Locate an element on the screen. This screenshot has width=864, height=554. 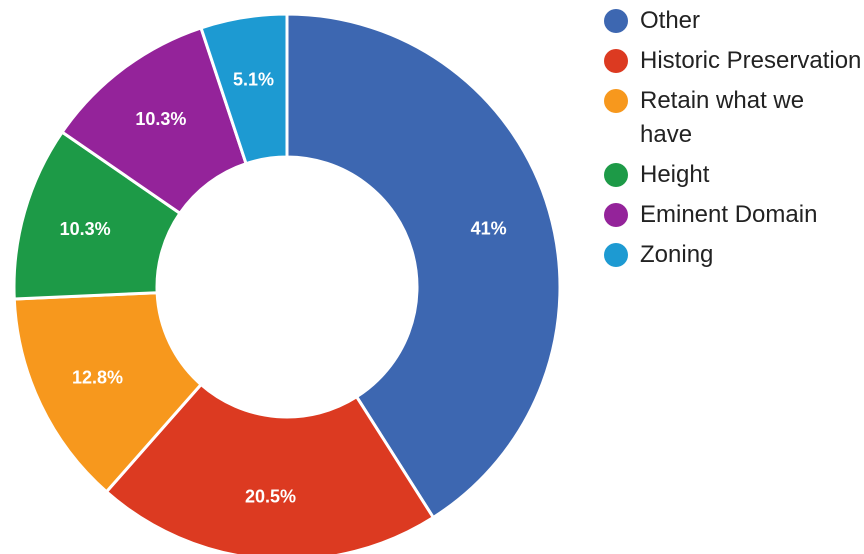
legend-label-height: Height is located at coordinates (675, 174).